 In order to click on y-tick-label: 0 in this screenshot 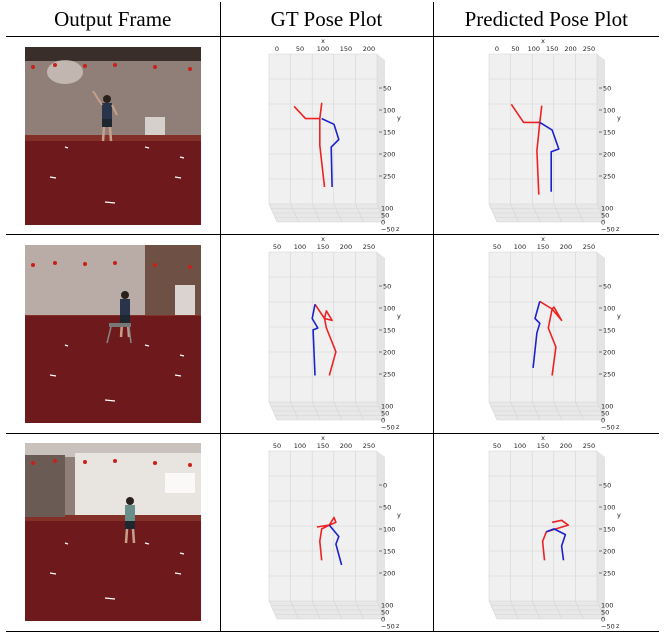, I will do `click(385, 485)`.